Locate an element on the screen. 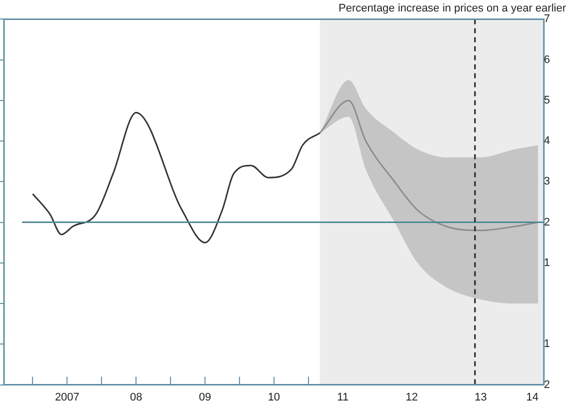 The image size is (572, 418). y-tick-label: 6 is located at coordinates (547, 60).